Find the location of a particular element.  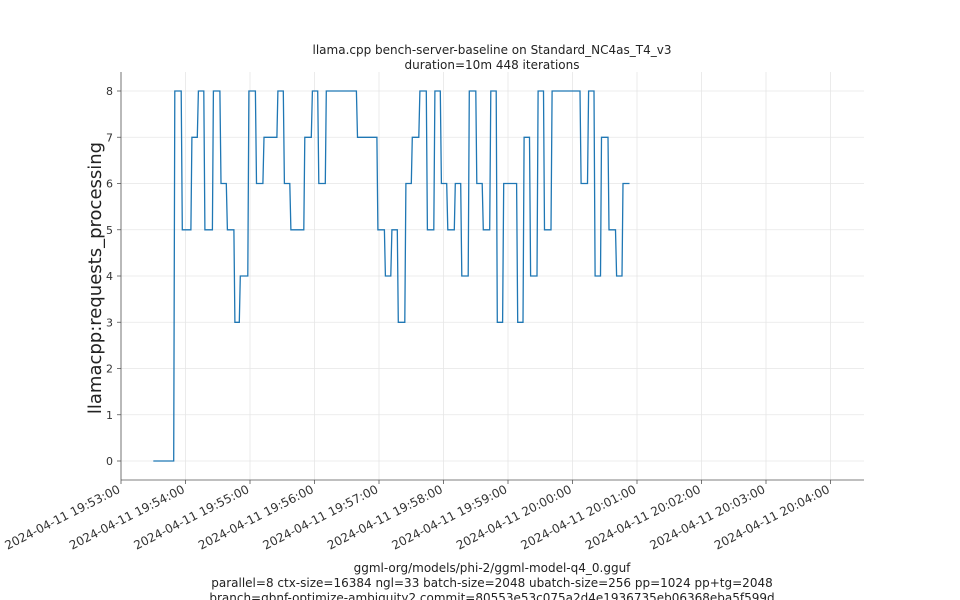

x-tick-label: 2024-04-11 19:54:00 is located at coordinates (127, 517).